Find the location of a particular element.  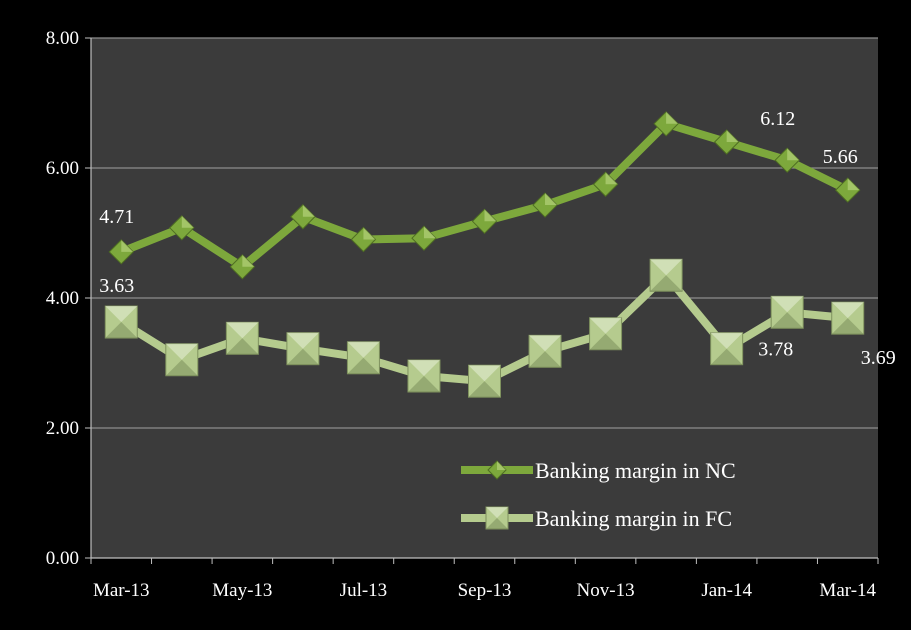

y-tick-label: 8.00 is located at coordinates (62, 38).